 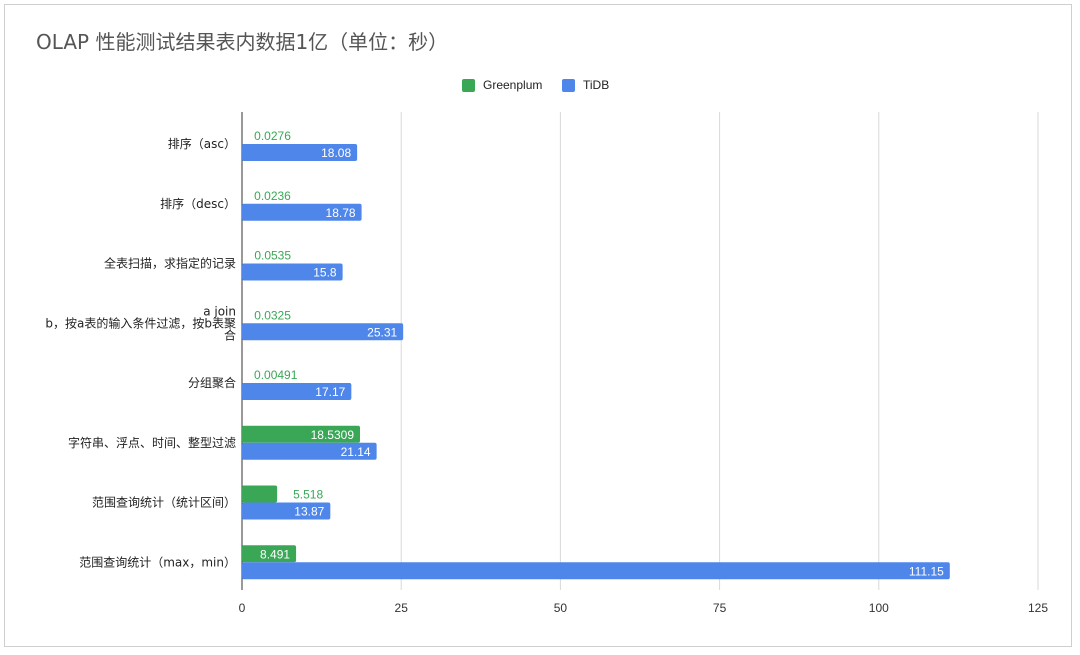 I want to click on x-tick-label: 125, so click(x=1038, y=608).